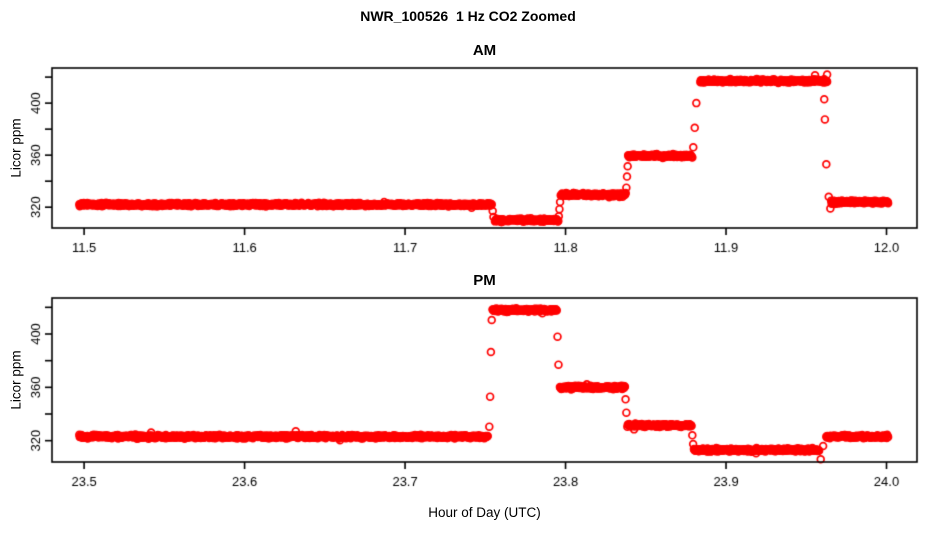 This screenshot has width=936, height=540. I want to click on pm-panel-title: PM, so click(484, 280).